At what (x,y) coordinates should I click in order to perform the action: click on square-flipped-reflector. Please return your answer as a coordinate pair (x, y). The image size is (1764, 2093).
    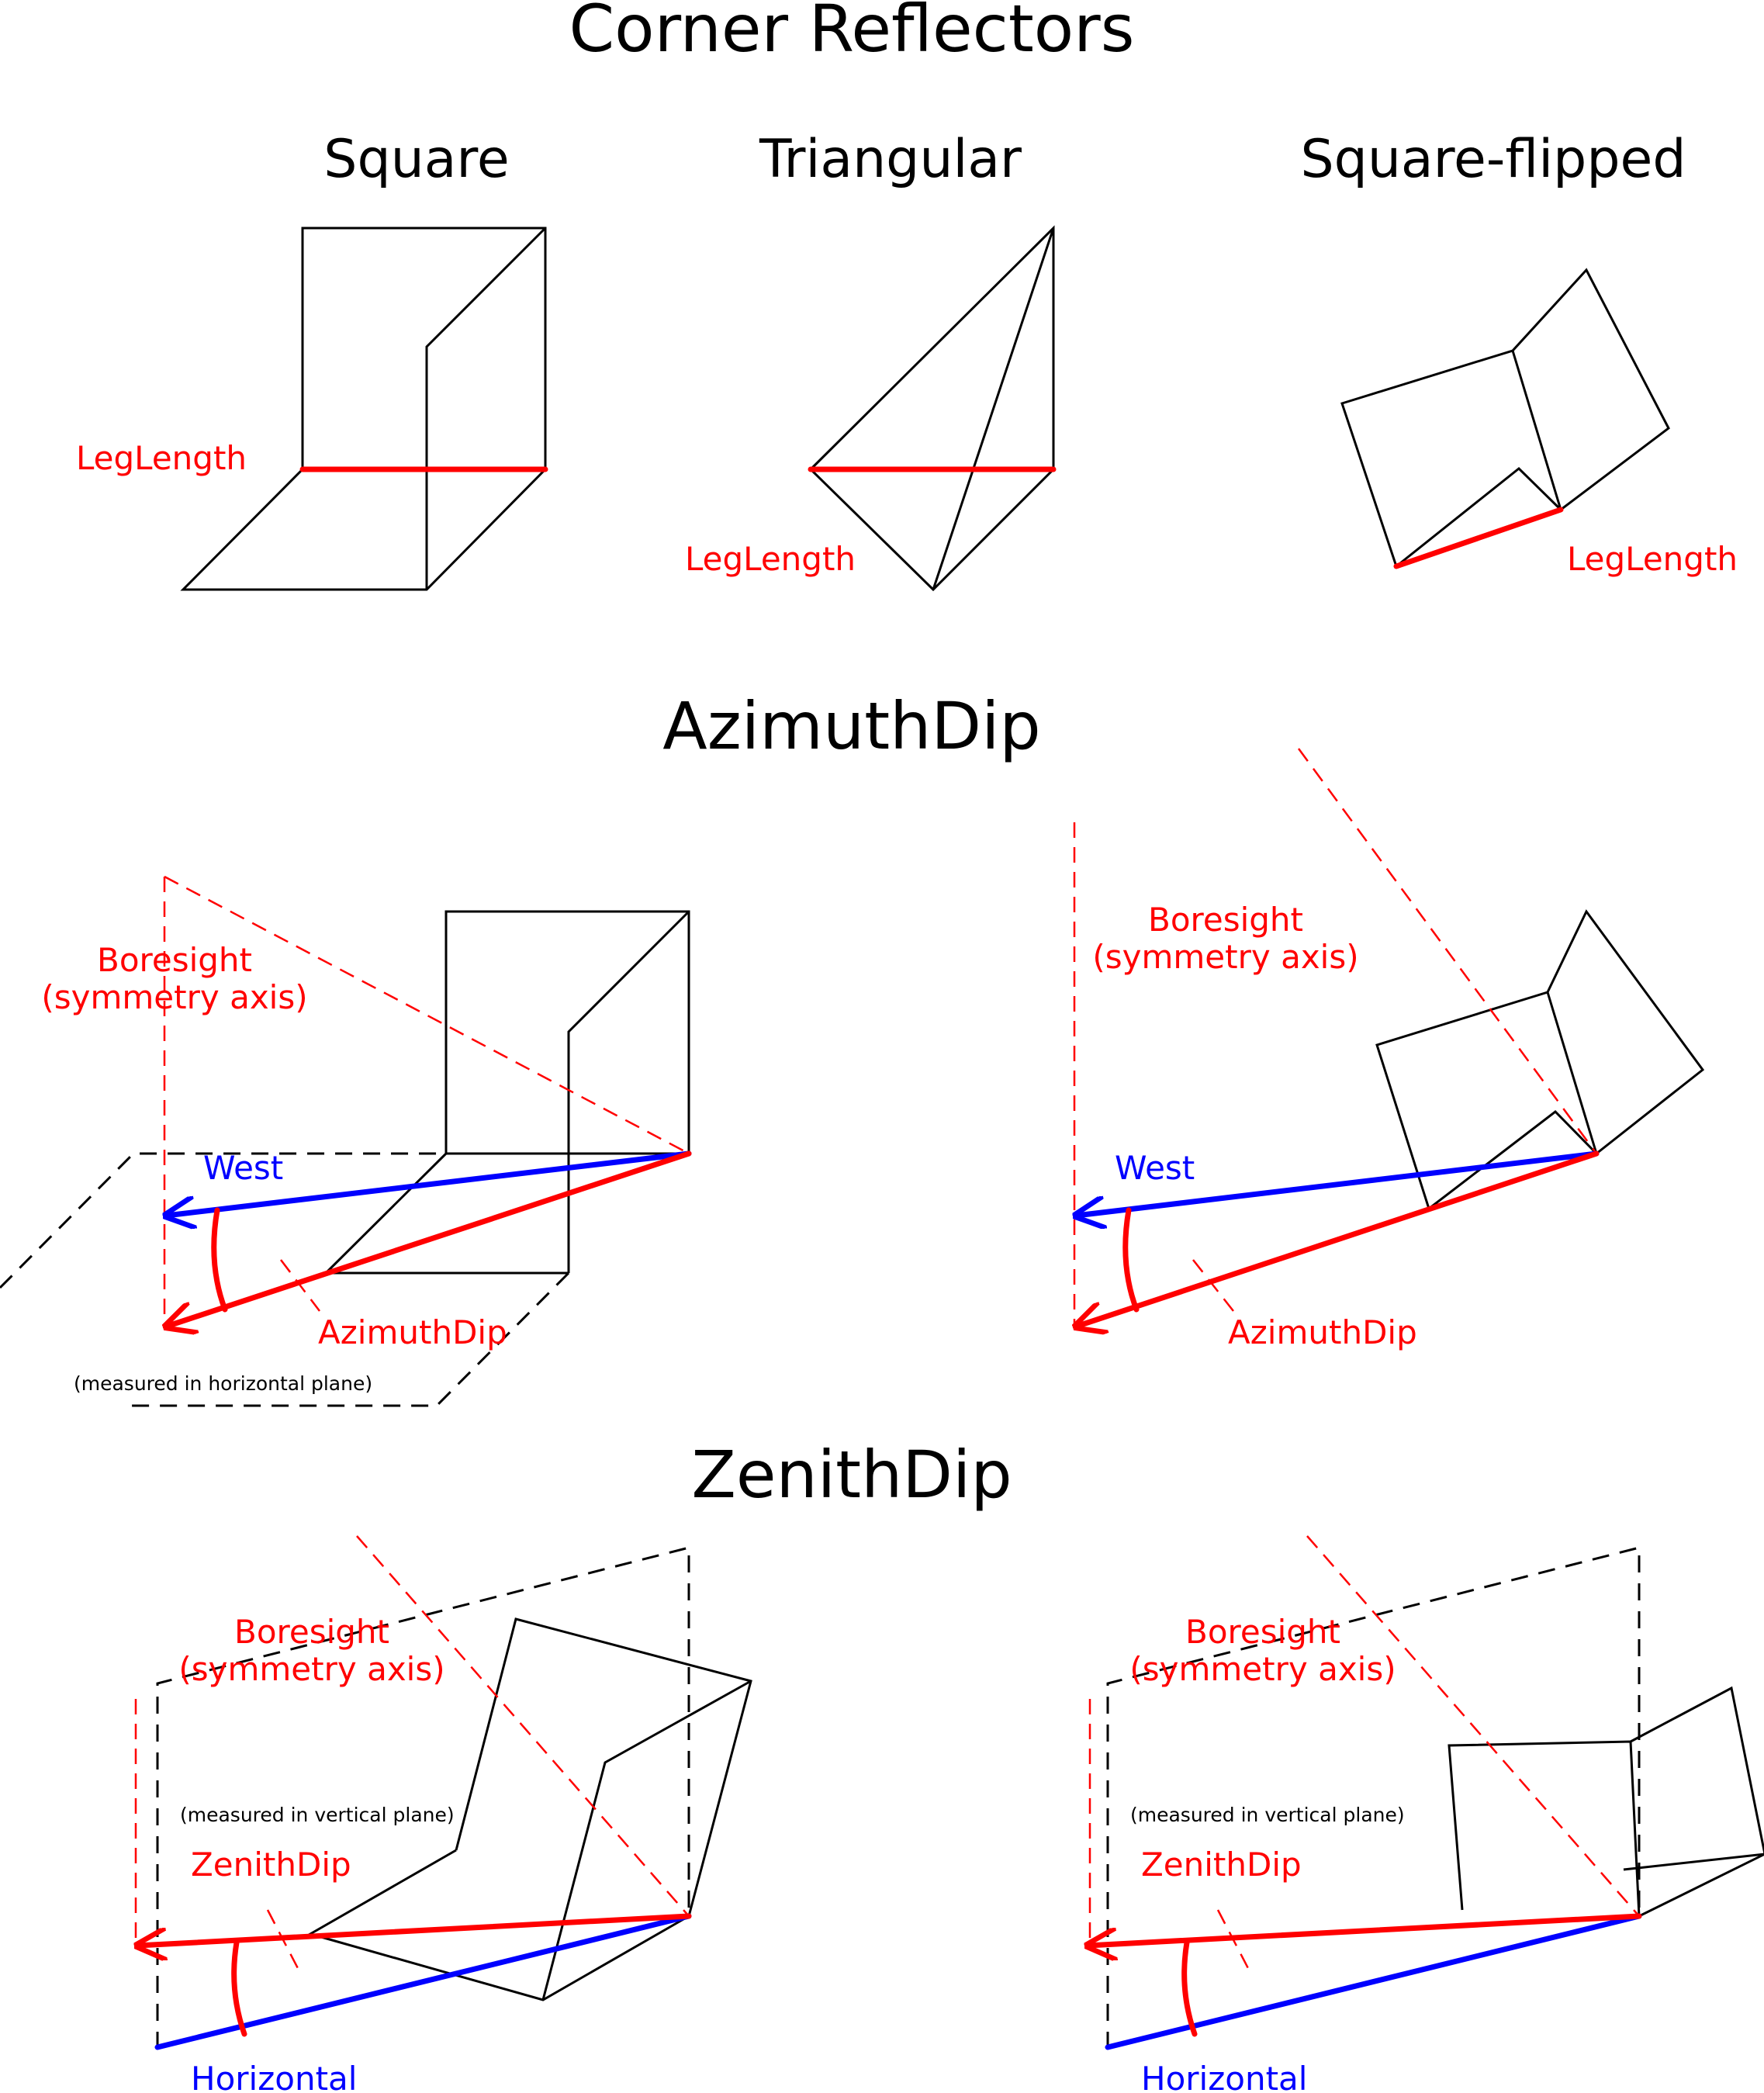
    Looking at the image, I should click on (1505, 419).